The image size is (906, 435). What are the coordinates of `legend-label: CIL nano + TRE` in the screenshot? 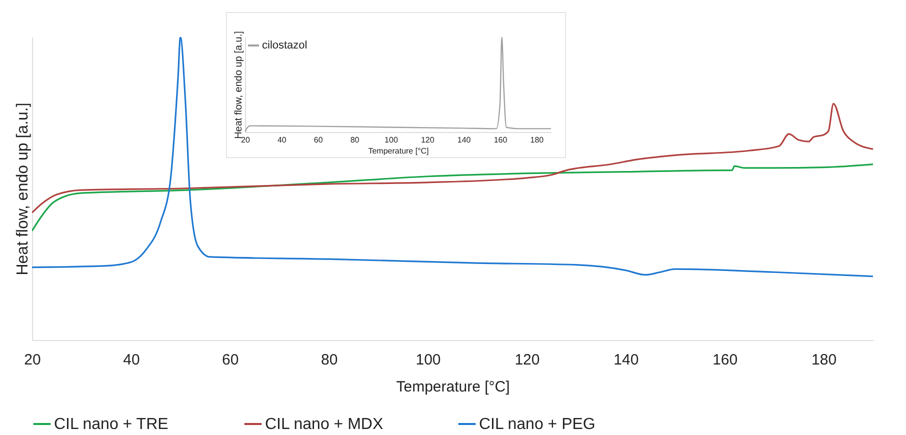 It's located at (111, 424).